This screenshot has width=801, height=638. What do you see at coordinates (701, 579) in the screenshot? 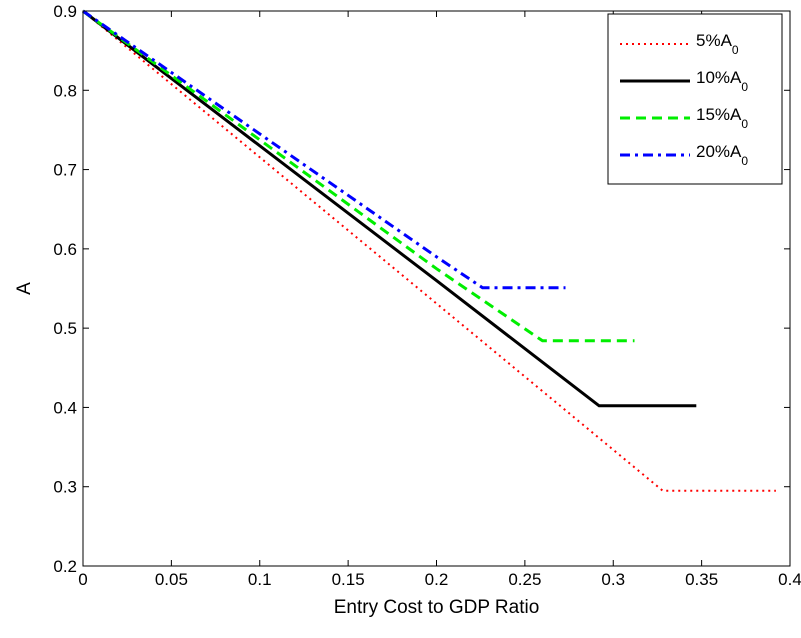
I see `x-tick-label: 0.35` at bounding box center [701, 579].